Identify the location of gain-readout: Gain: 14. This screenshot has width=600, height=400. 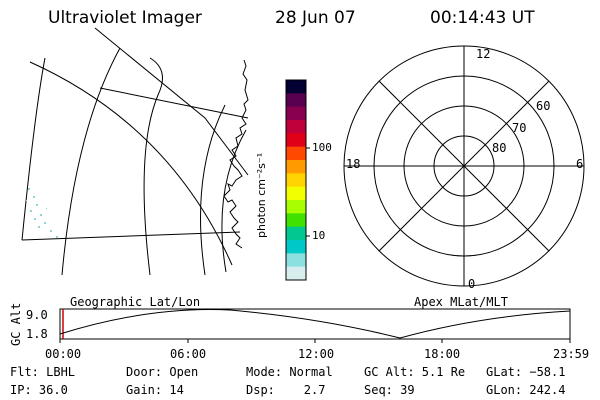
(155, 390).